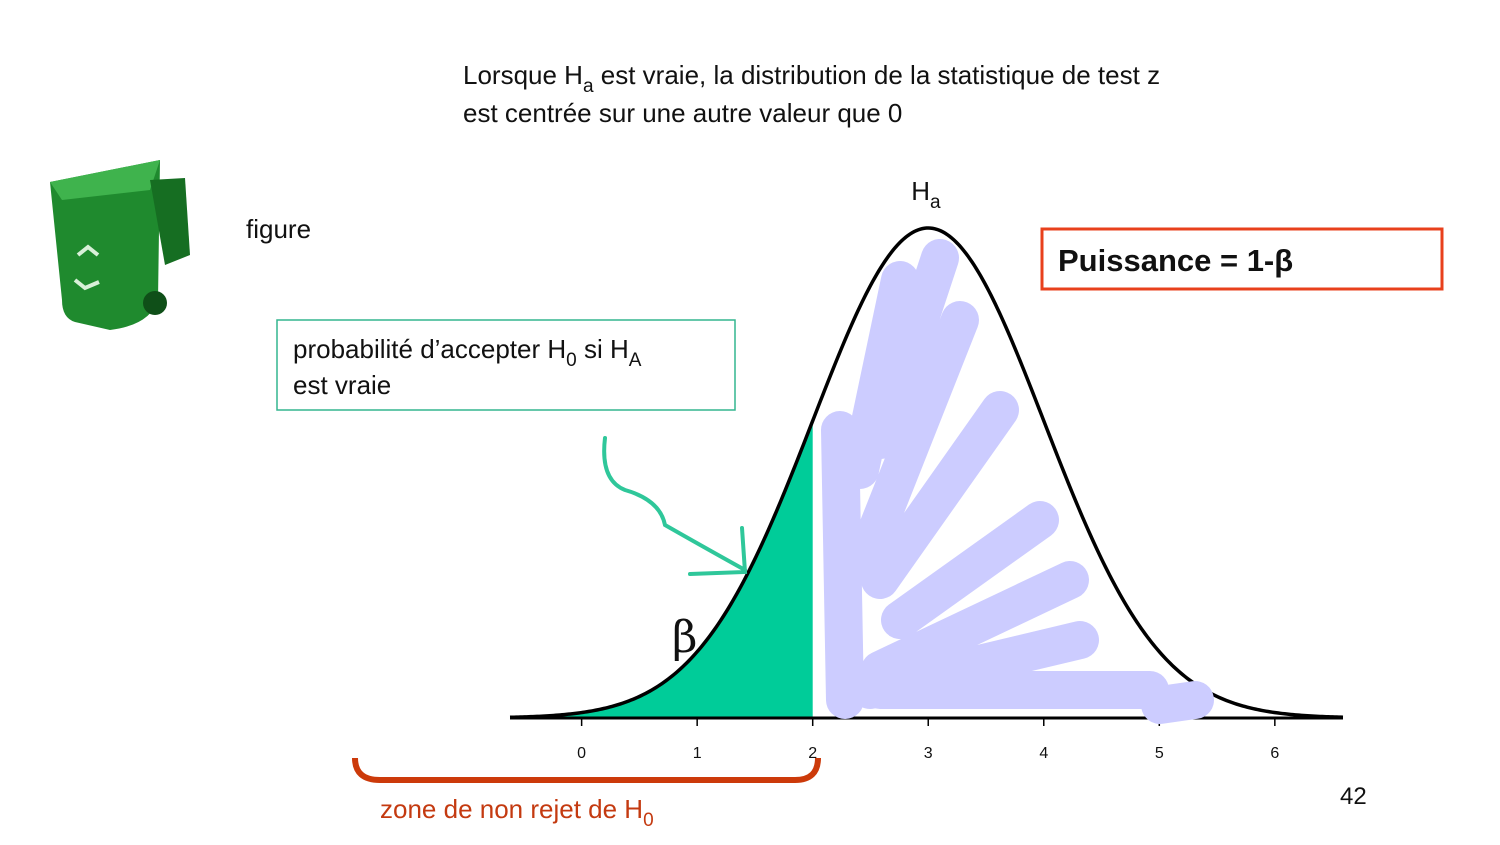 This screenshot has width=1500, height=845. Describe the element at coordinates (635, 360) in the screenshot. I see `subscript: A` at that location.